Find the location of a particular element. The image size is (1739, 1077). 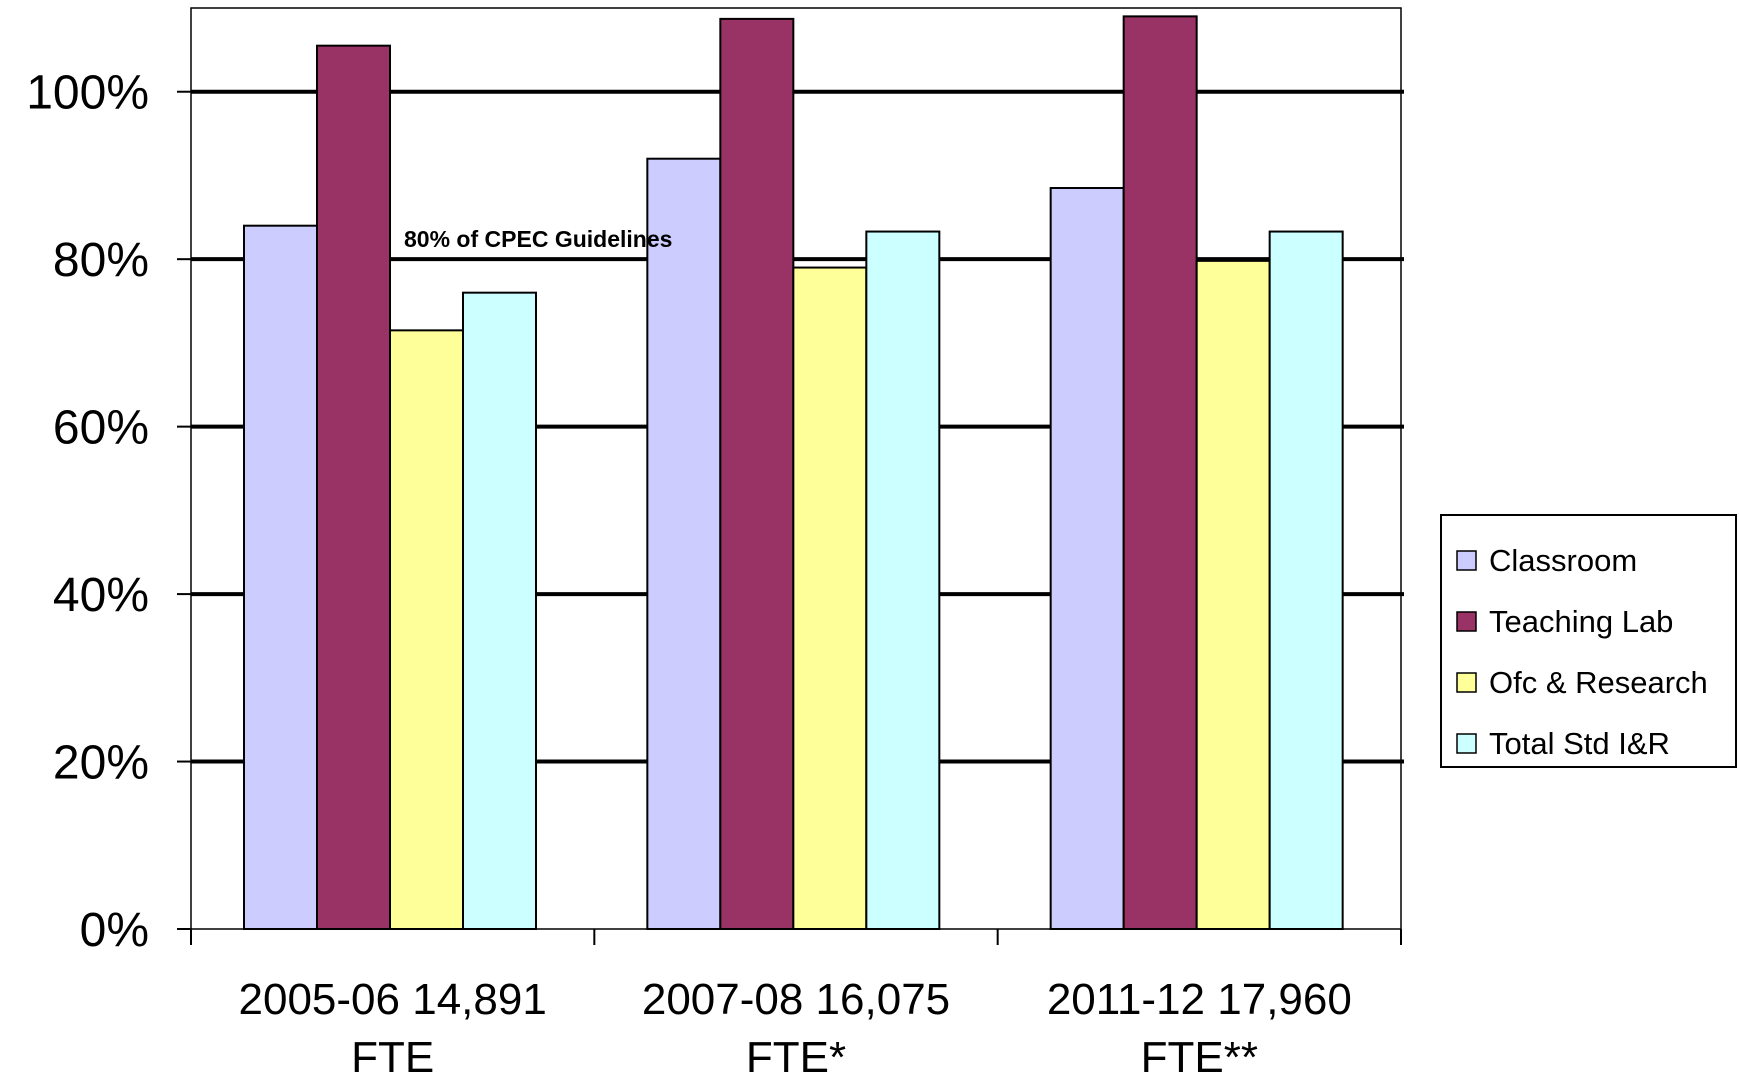

x-tick-label: 2007-08 16,075 is located at coordinates (796, 999).